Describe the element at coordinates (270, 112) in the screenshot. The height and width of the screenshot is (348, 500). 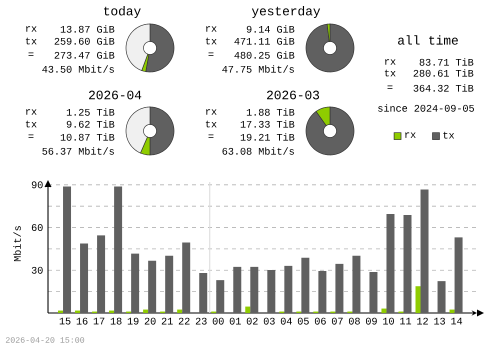
I see `text: 1.88 TiB` at that location.